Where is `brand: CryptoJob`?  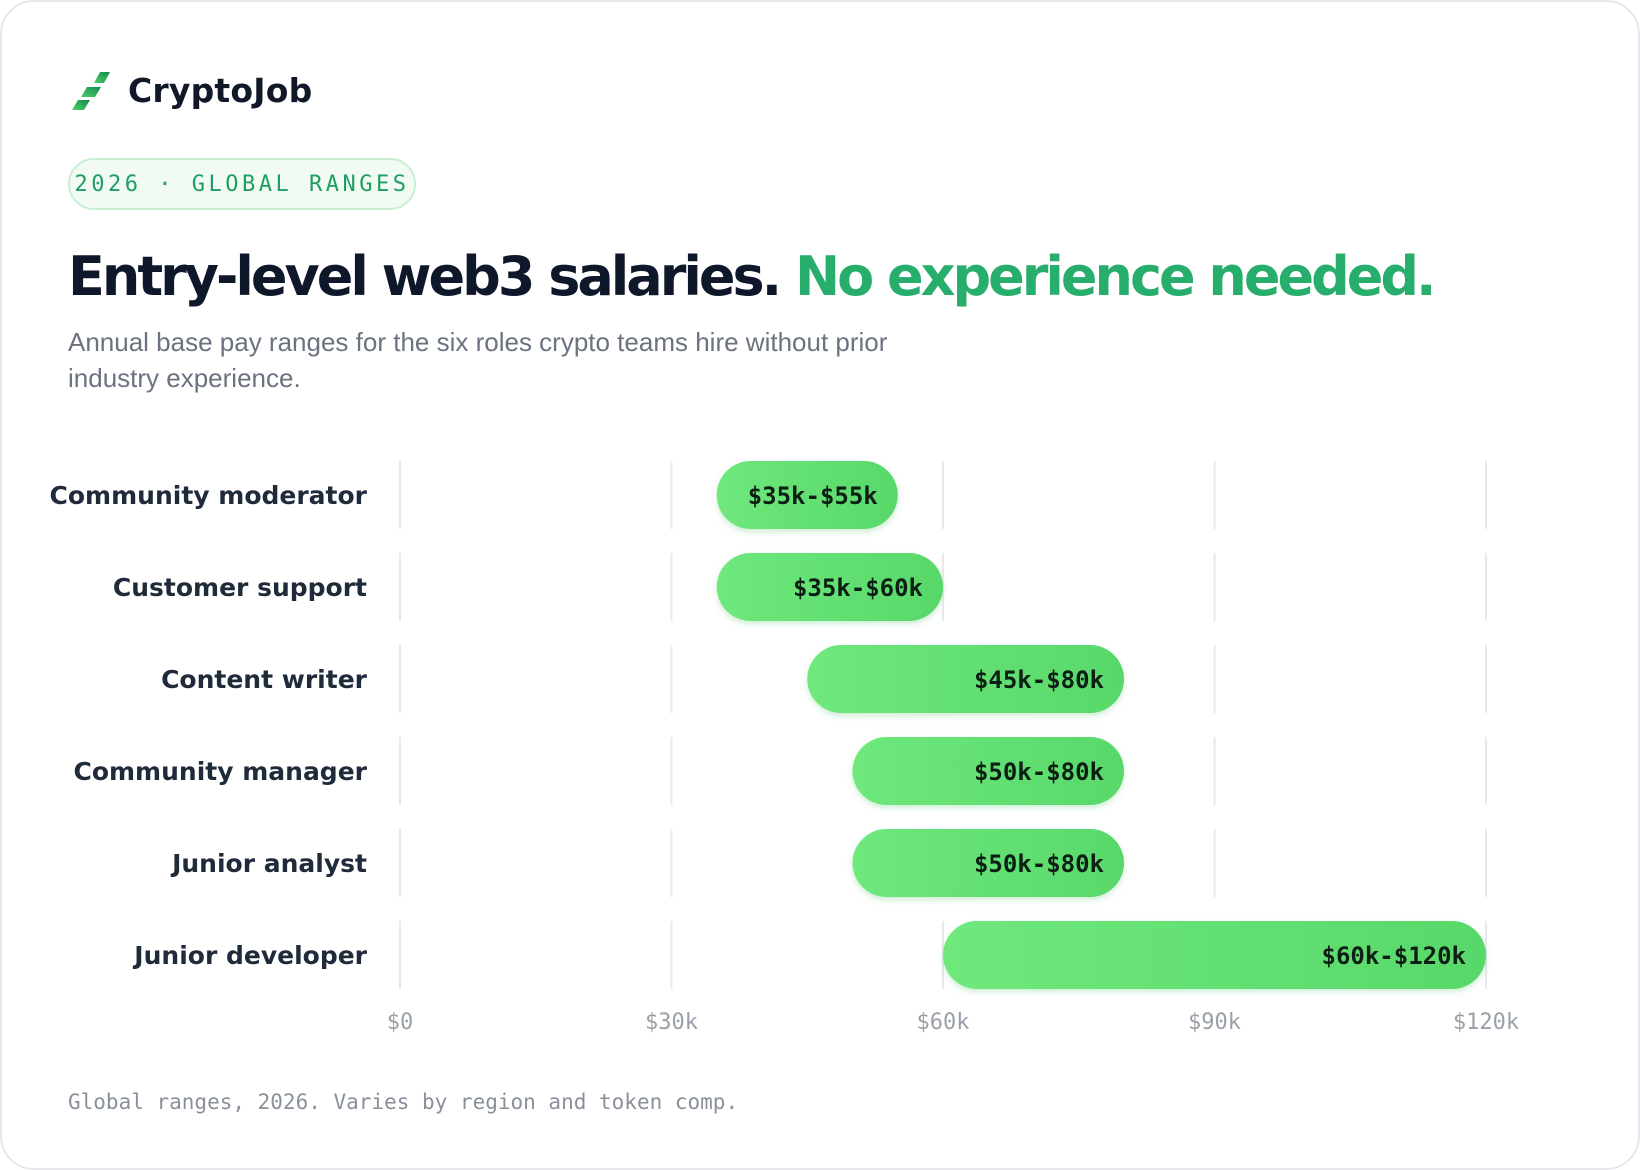
brand: CryptoJob is located at coordinates (190, 90).